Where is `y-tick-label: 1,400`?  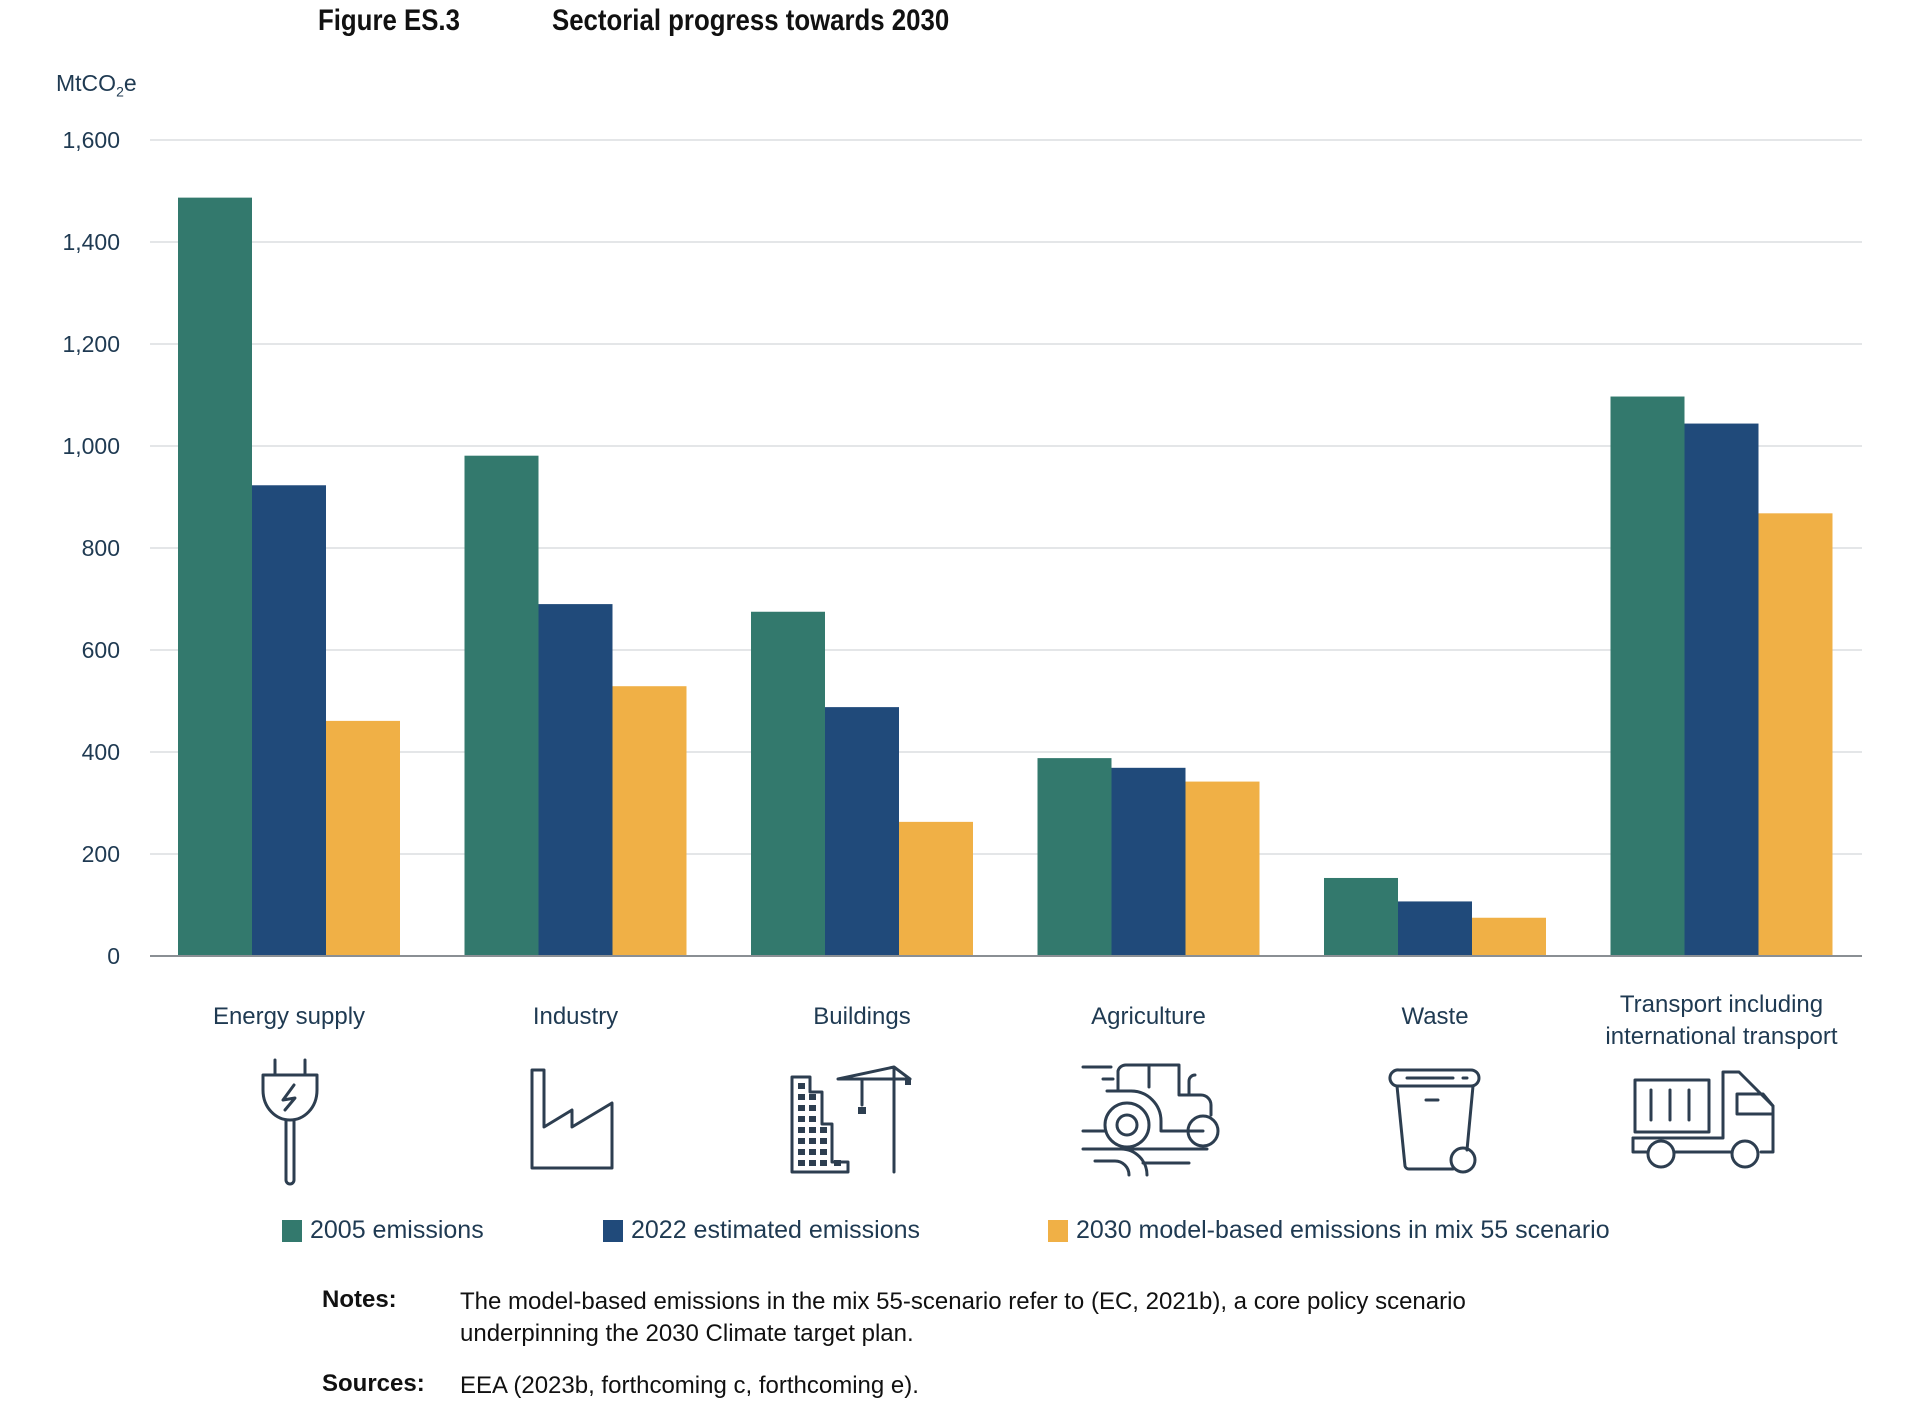 y-tick-label: 1,400 is located at coordinates (91, 242).